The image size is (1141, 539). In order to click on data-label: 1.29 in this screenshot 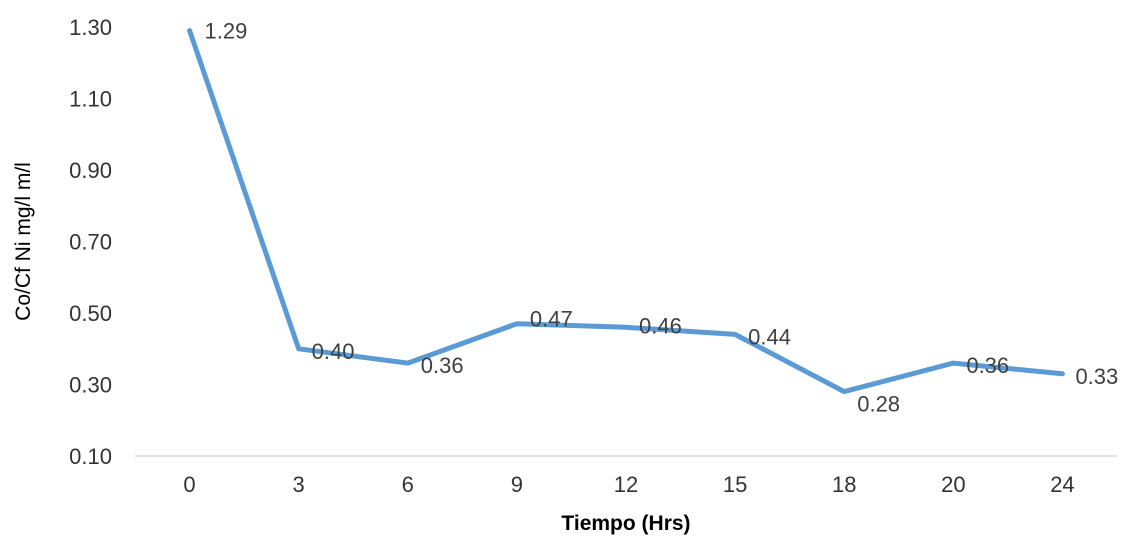, I will do `click(226, 31)`.